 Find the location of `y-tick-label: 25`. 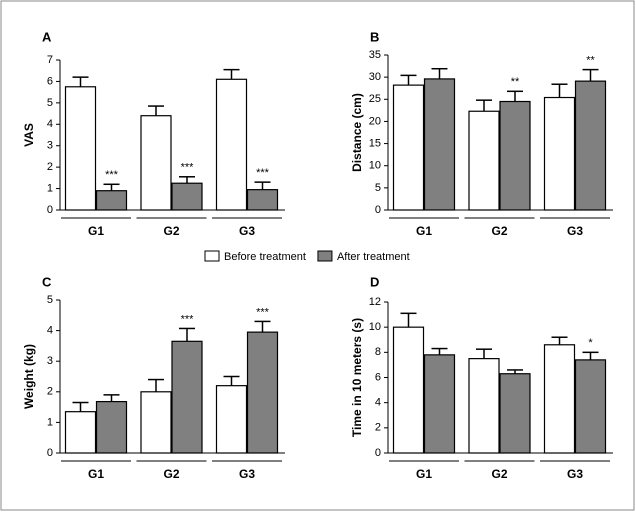

y-tick-label: 25 is located at coordinates (375, 99).